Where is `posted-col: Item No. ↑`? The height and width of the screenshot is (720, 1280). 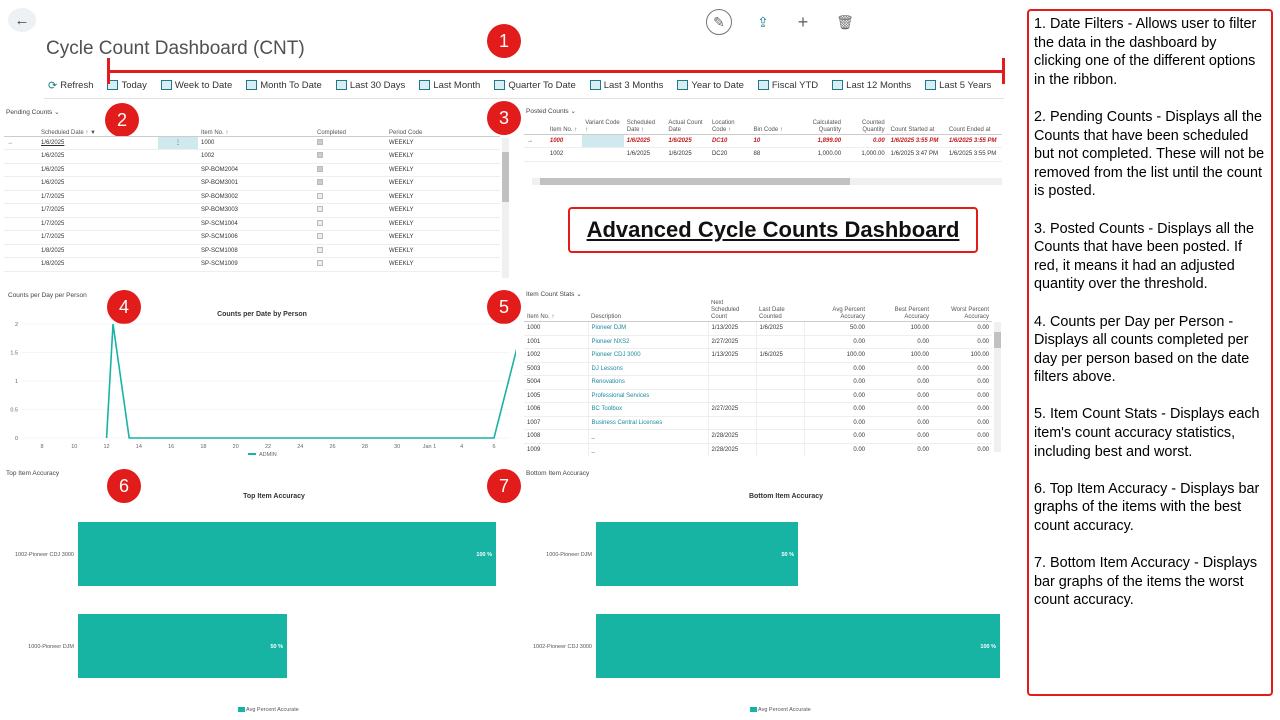 posted-col: Item No. ↑ is located at coordinates (564, 125).